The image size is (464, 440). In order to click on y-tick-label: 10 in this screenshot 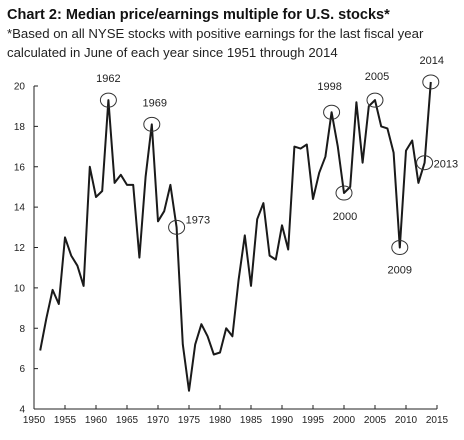, I will do `click(20, 288)`.